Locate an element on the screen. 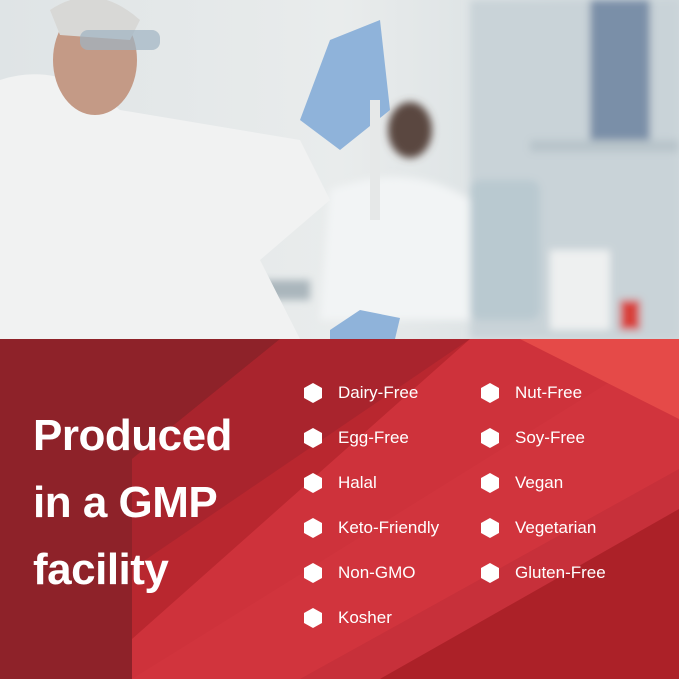 Image resolution: width=679 pixels, height=679 pixels. feature-item: Halal is located at coordinates (340, 483).